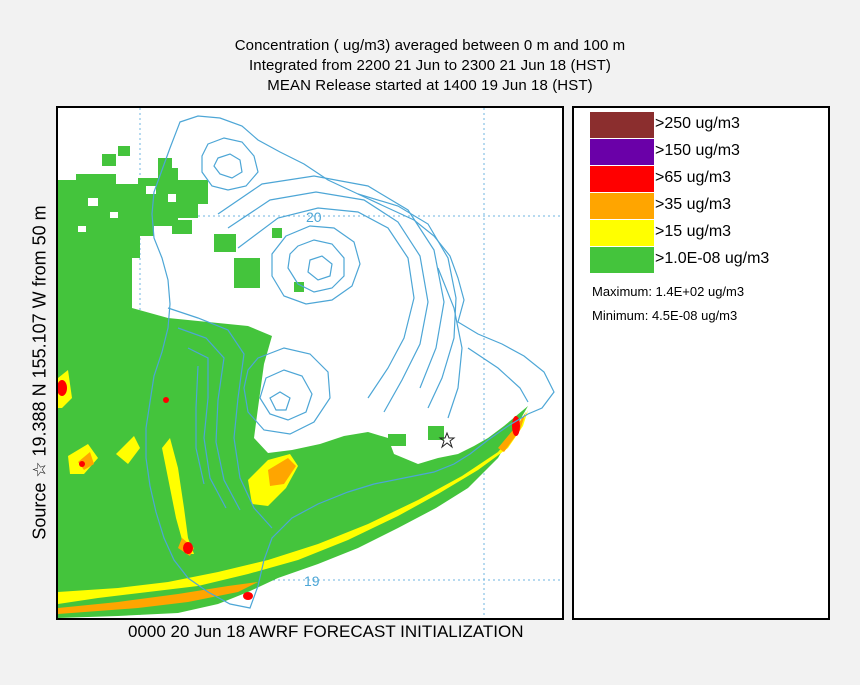 This screenshot has width=860, height=685. I want to click on contour-label-19: 19, so click(312, 581).